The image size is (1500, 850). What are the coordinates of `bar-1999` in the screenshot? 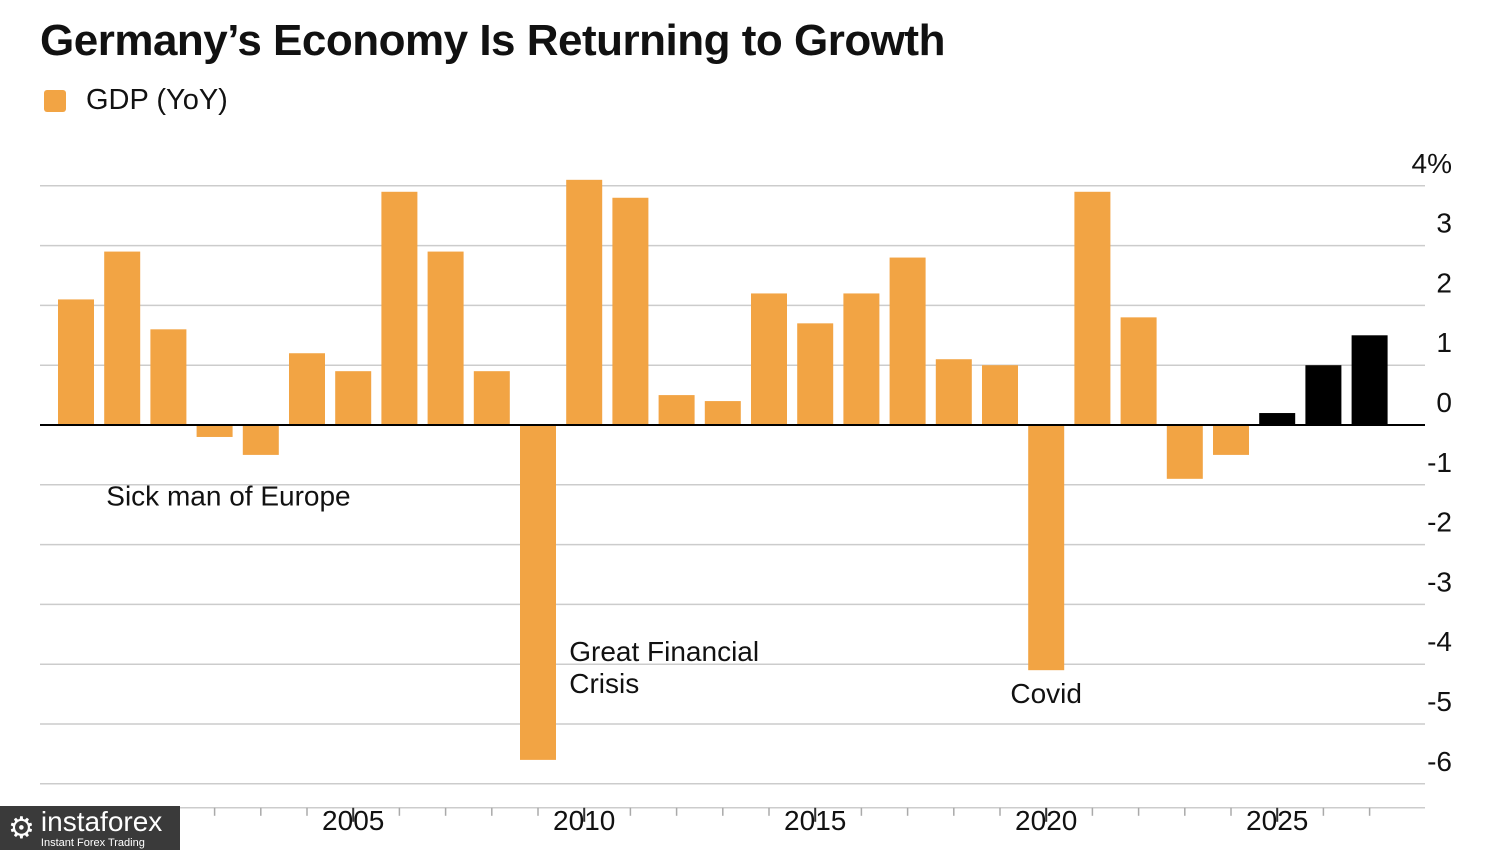 It's located at (76, 362).